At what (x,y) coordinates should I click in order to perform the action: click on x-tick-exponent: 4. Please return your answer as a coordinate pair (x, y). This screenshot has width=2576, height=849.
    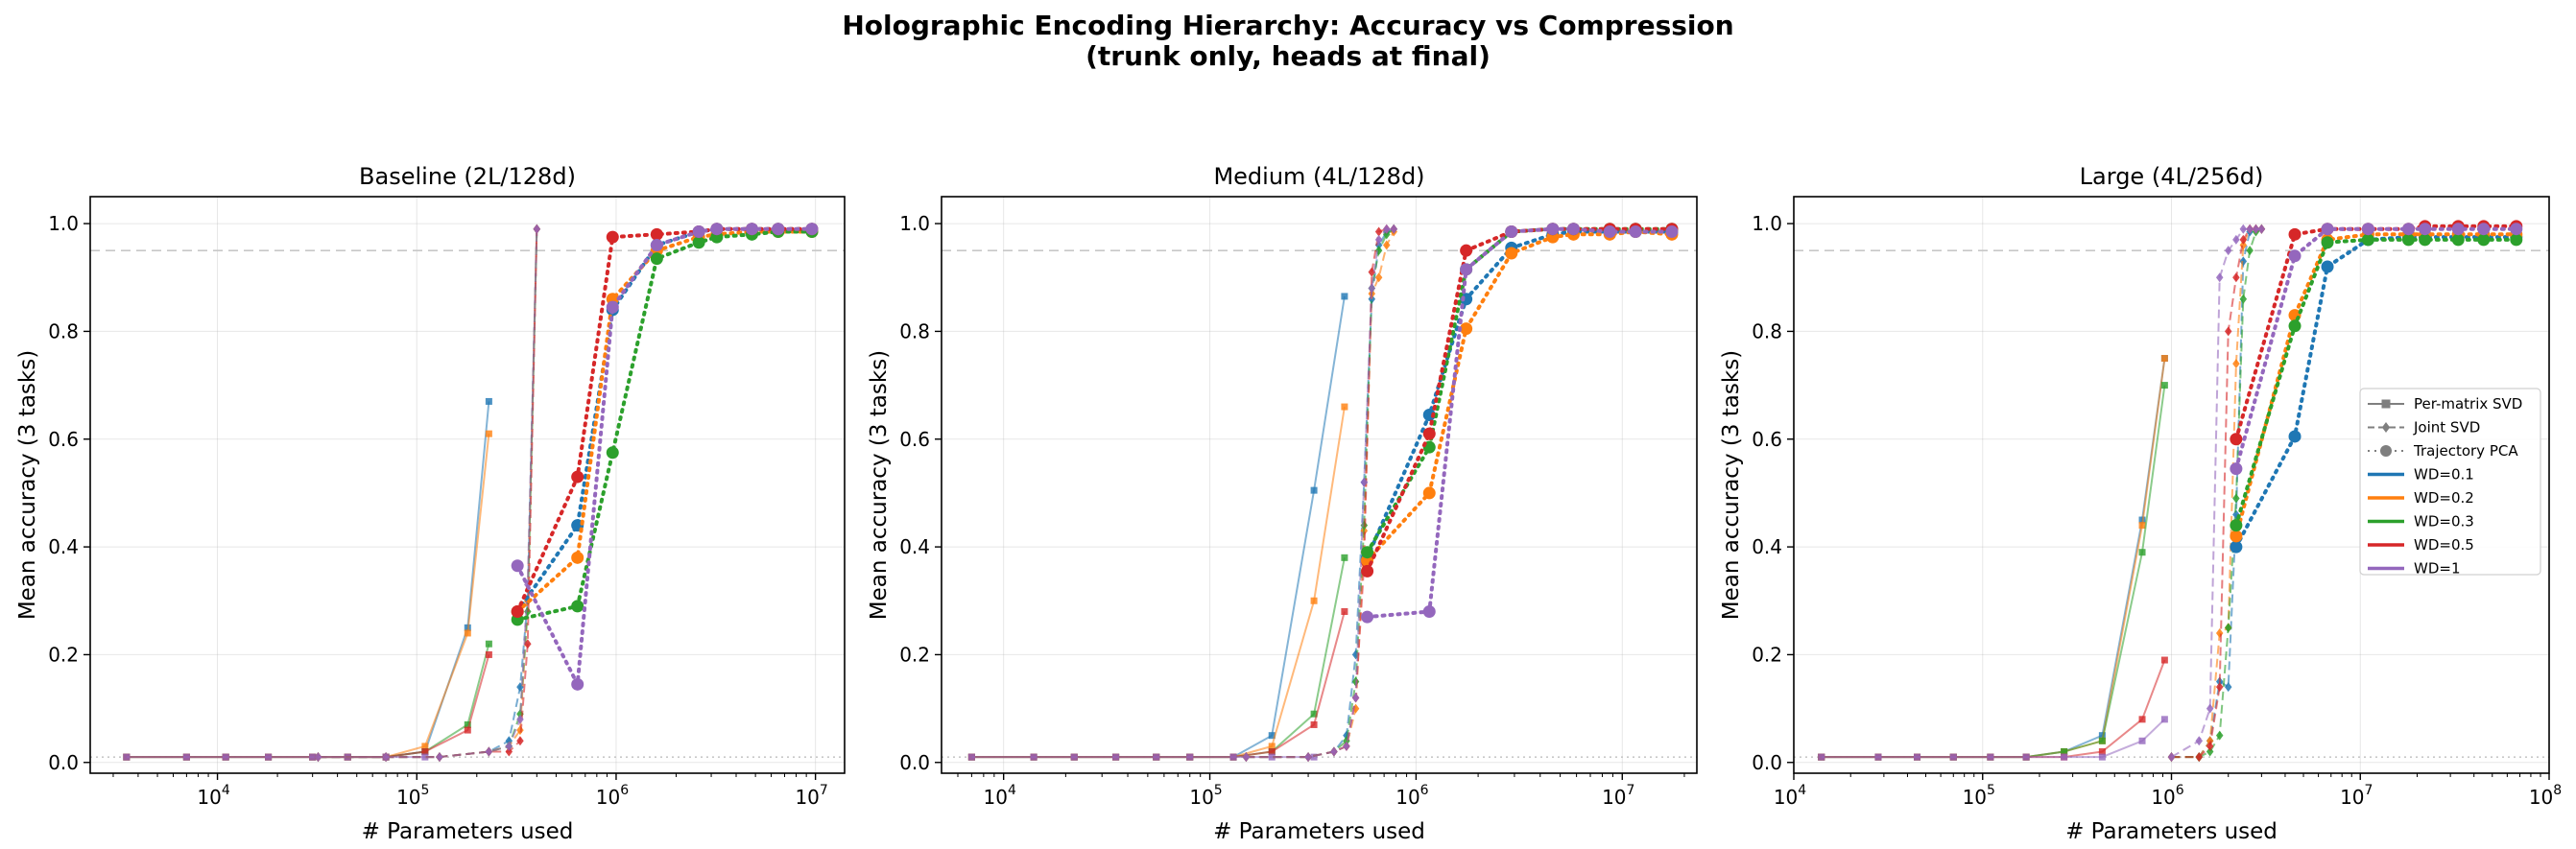
    Looking at the image, I should click on (1802, 790).